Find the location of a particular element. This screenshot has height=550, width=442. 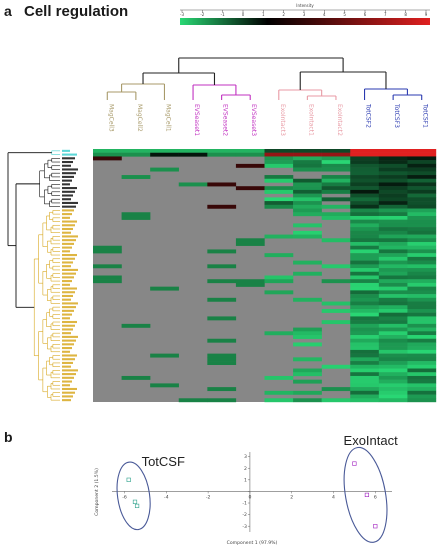

colorbar-tick-label: -1 is located at coordinates (223, 14).